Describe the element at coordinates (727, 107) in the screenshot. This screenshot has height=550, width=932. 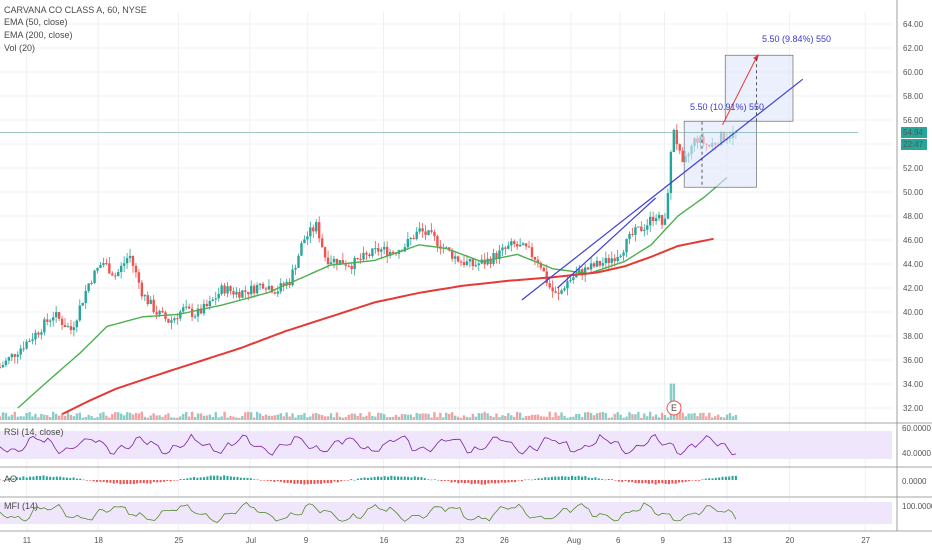
I see `range-label: 5.50 (10.91%) 550` at that location.